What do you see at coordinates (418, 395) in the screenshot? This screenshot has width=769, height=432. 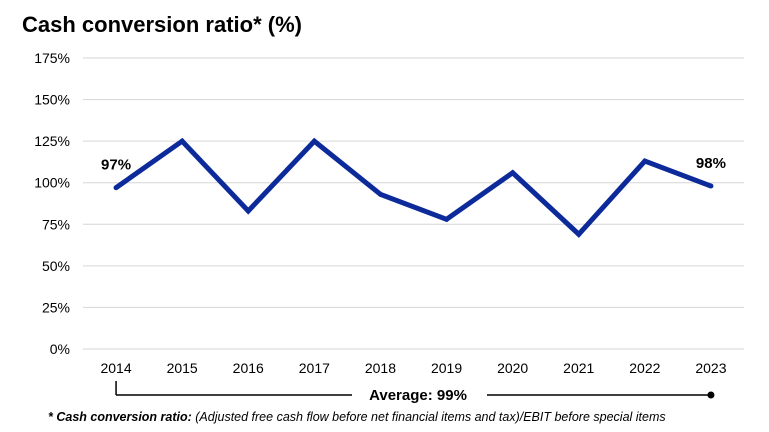 I see `average-label: Average: 99%` at bounding box center [418, 395].